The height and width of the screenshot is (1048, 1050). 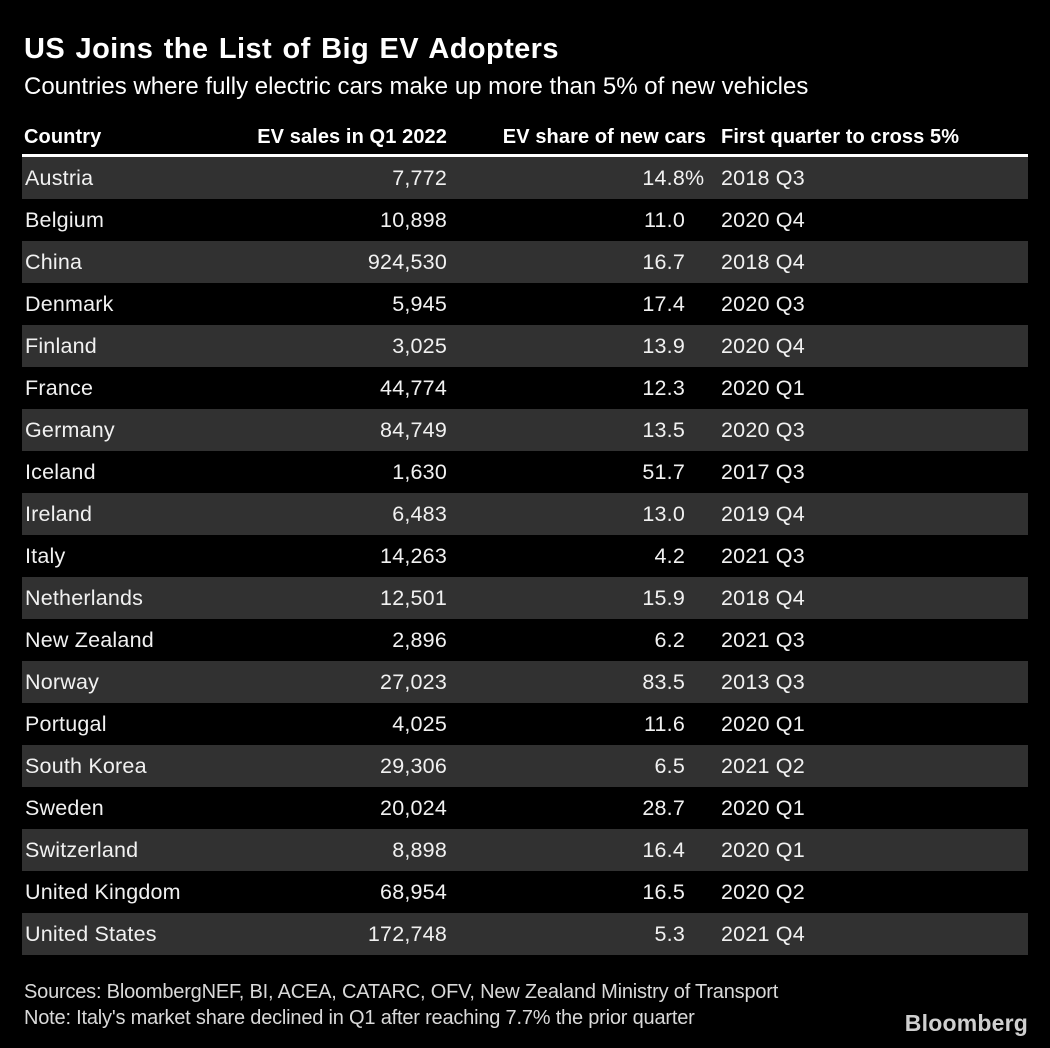 What do you see at coordinates (413, 429) in the screenshot?
I see `cell-ev-sales: 84,749` at bounding box center [413, 429].